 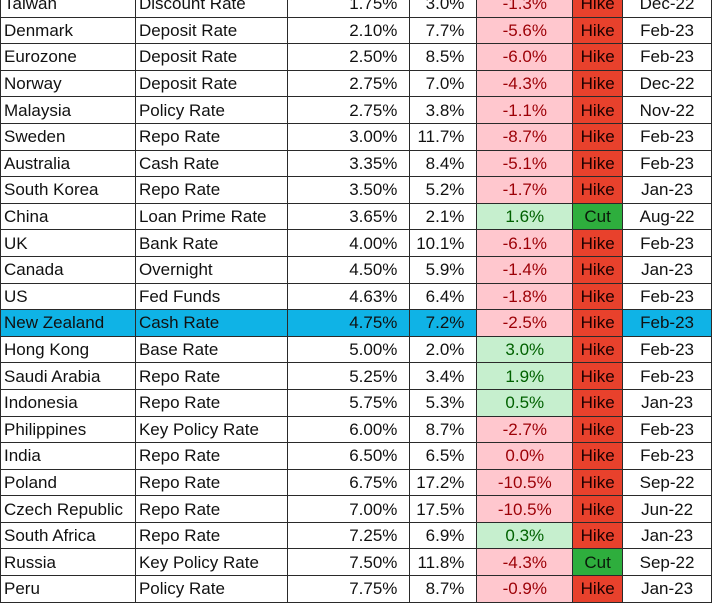 I want to click on table-row: Sweden Repo Rate 3.00% 11.7% -8.7% Hike Feb-23, so click(x=356, y=136).